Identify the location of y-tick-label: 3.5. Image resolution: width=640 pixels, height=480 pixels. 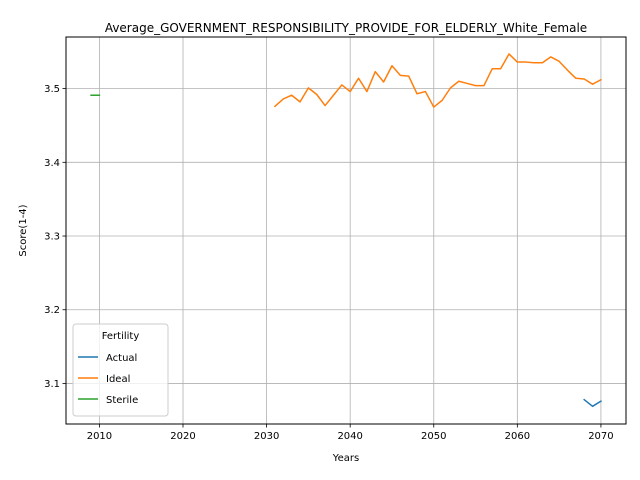
(52, 89).